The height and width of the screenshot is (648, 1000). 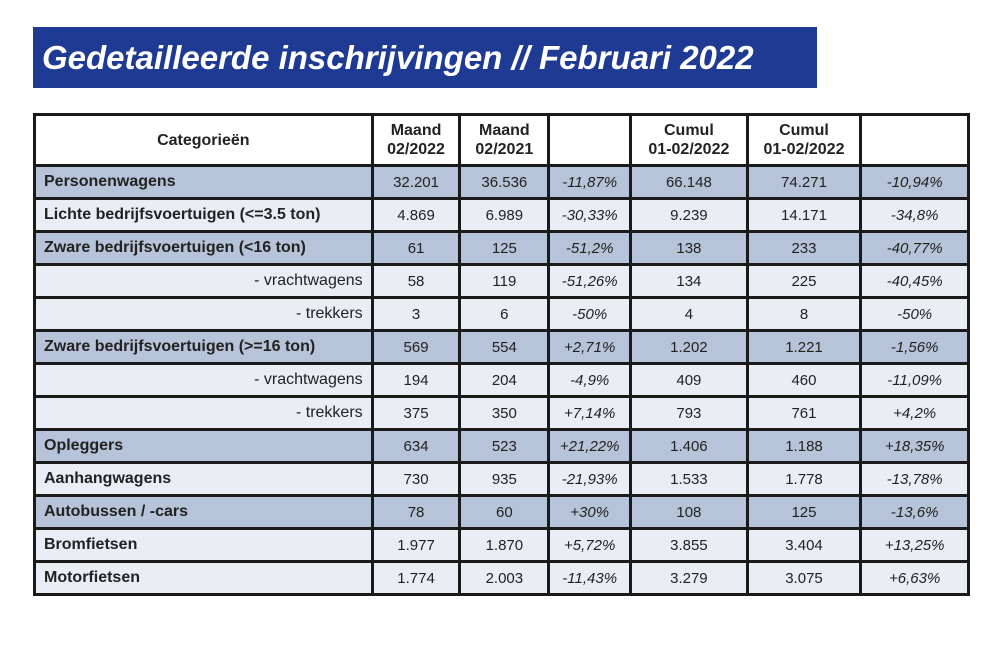 I want to click on column-header-text: Categorieën, so click(x=203, y=140).